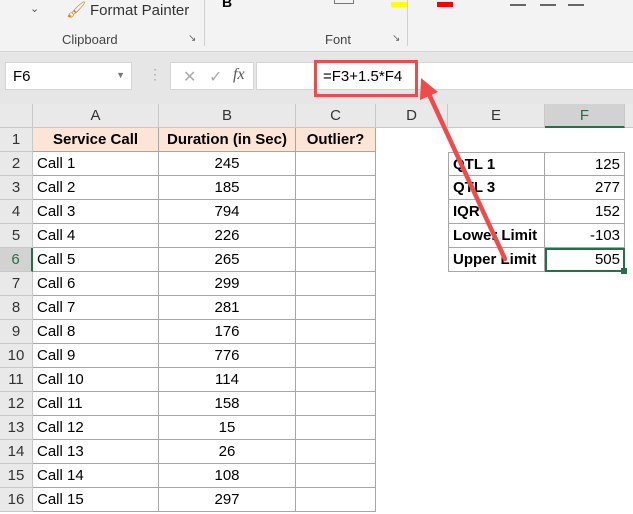 This screenshot has width=633, height=514. I want to click on call-name-cell: Call 6, so click(96, 284).